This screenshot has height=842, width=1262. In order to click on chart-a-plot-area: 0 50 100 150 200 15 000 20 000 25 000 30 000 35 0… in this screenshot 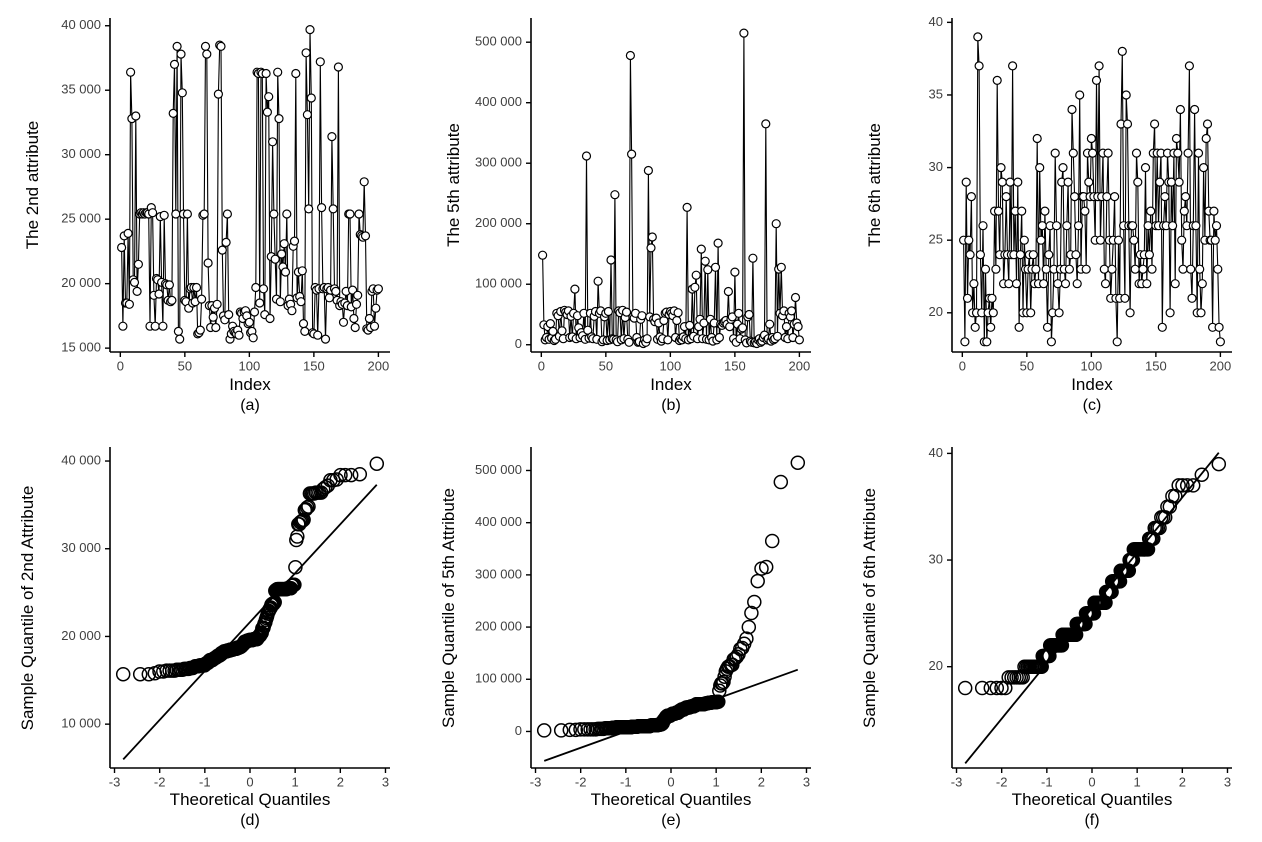, I will do `click(225, 195)`.